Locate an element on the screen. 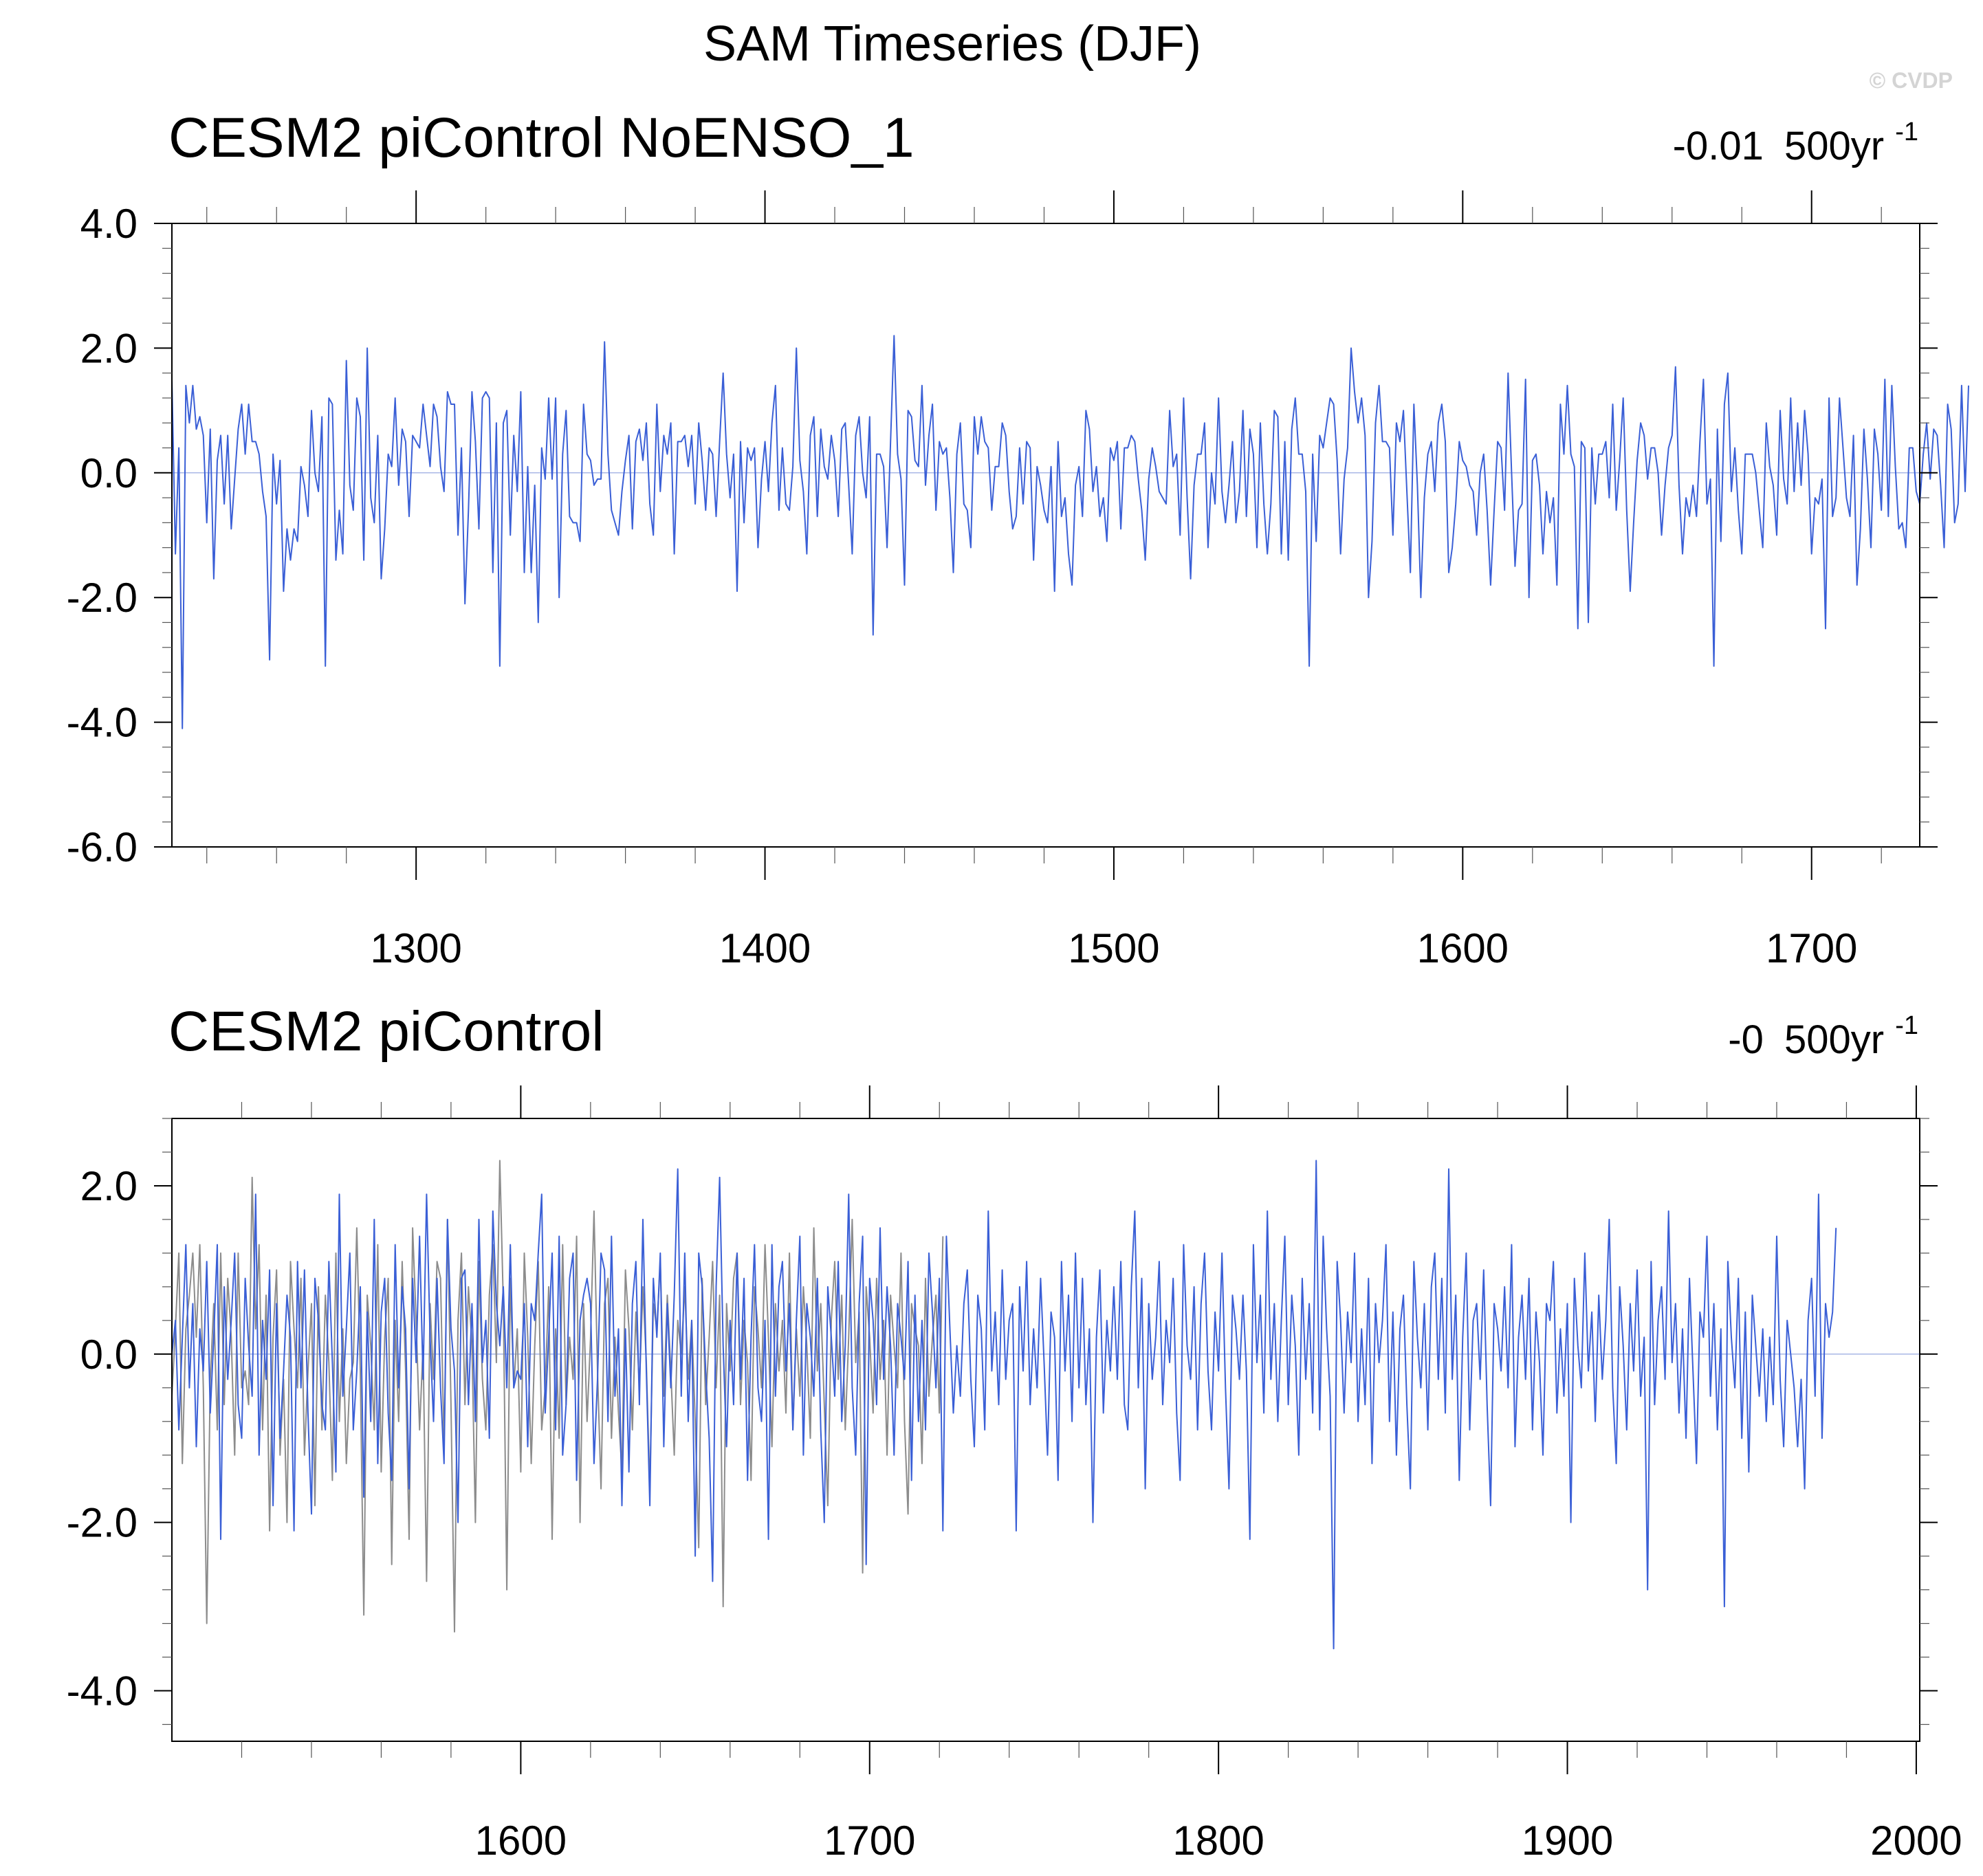 The height and width of the screenshot is (1876, 1983). y-tick-label: 4.0 is located at coordinates (109, 224).